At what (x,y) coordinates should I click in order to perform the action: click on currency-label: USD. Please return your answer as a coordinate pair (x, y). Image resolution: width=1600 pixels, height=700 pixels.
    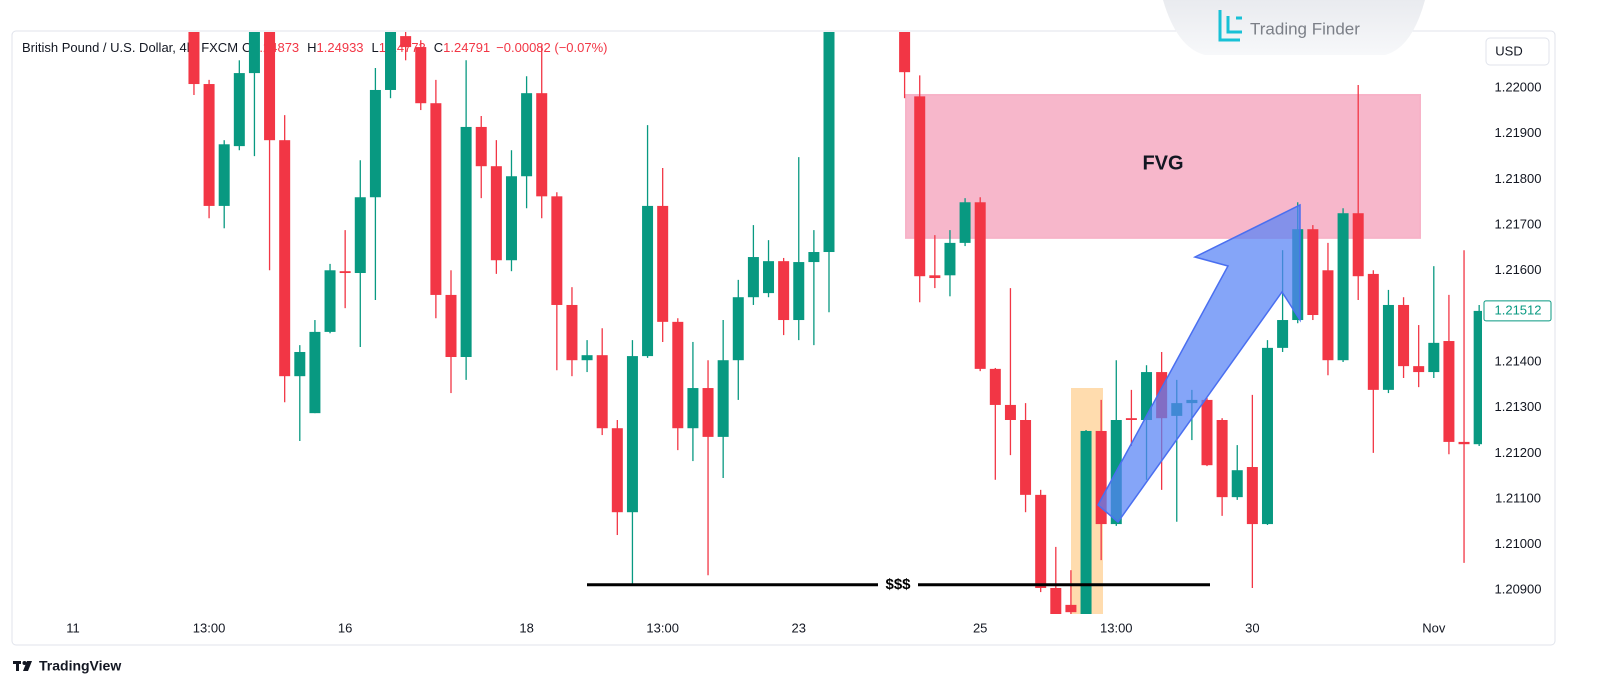
    Looking at the image, I should click on (1508, 50).